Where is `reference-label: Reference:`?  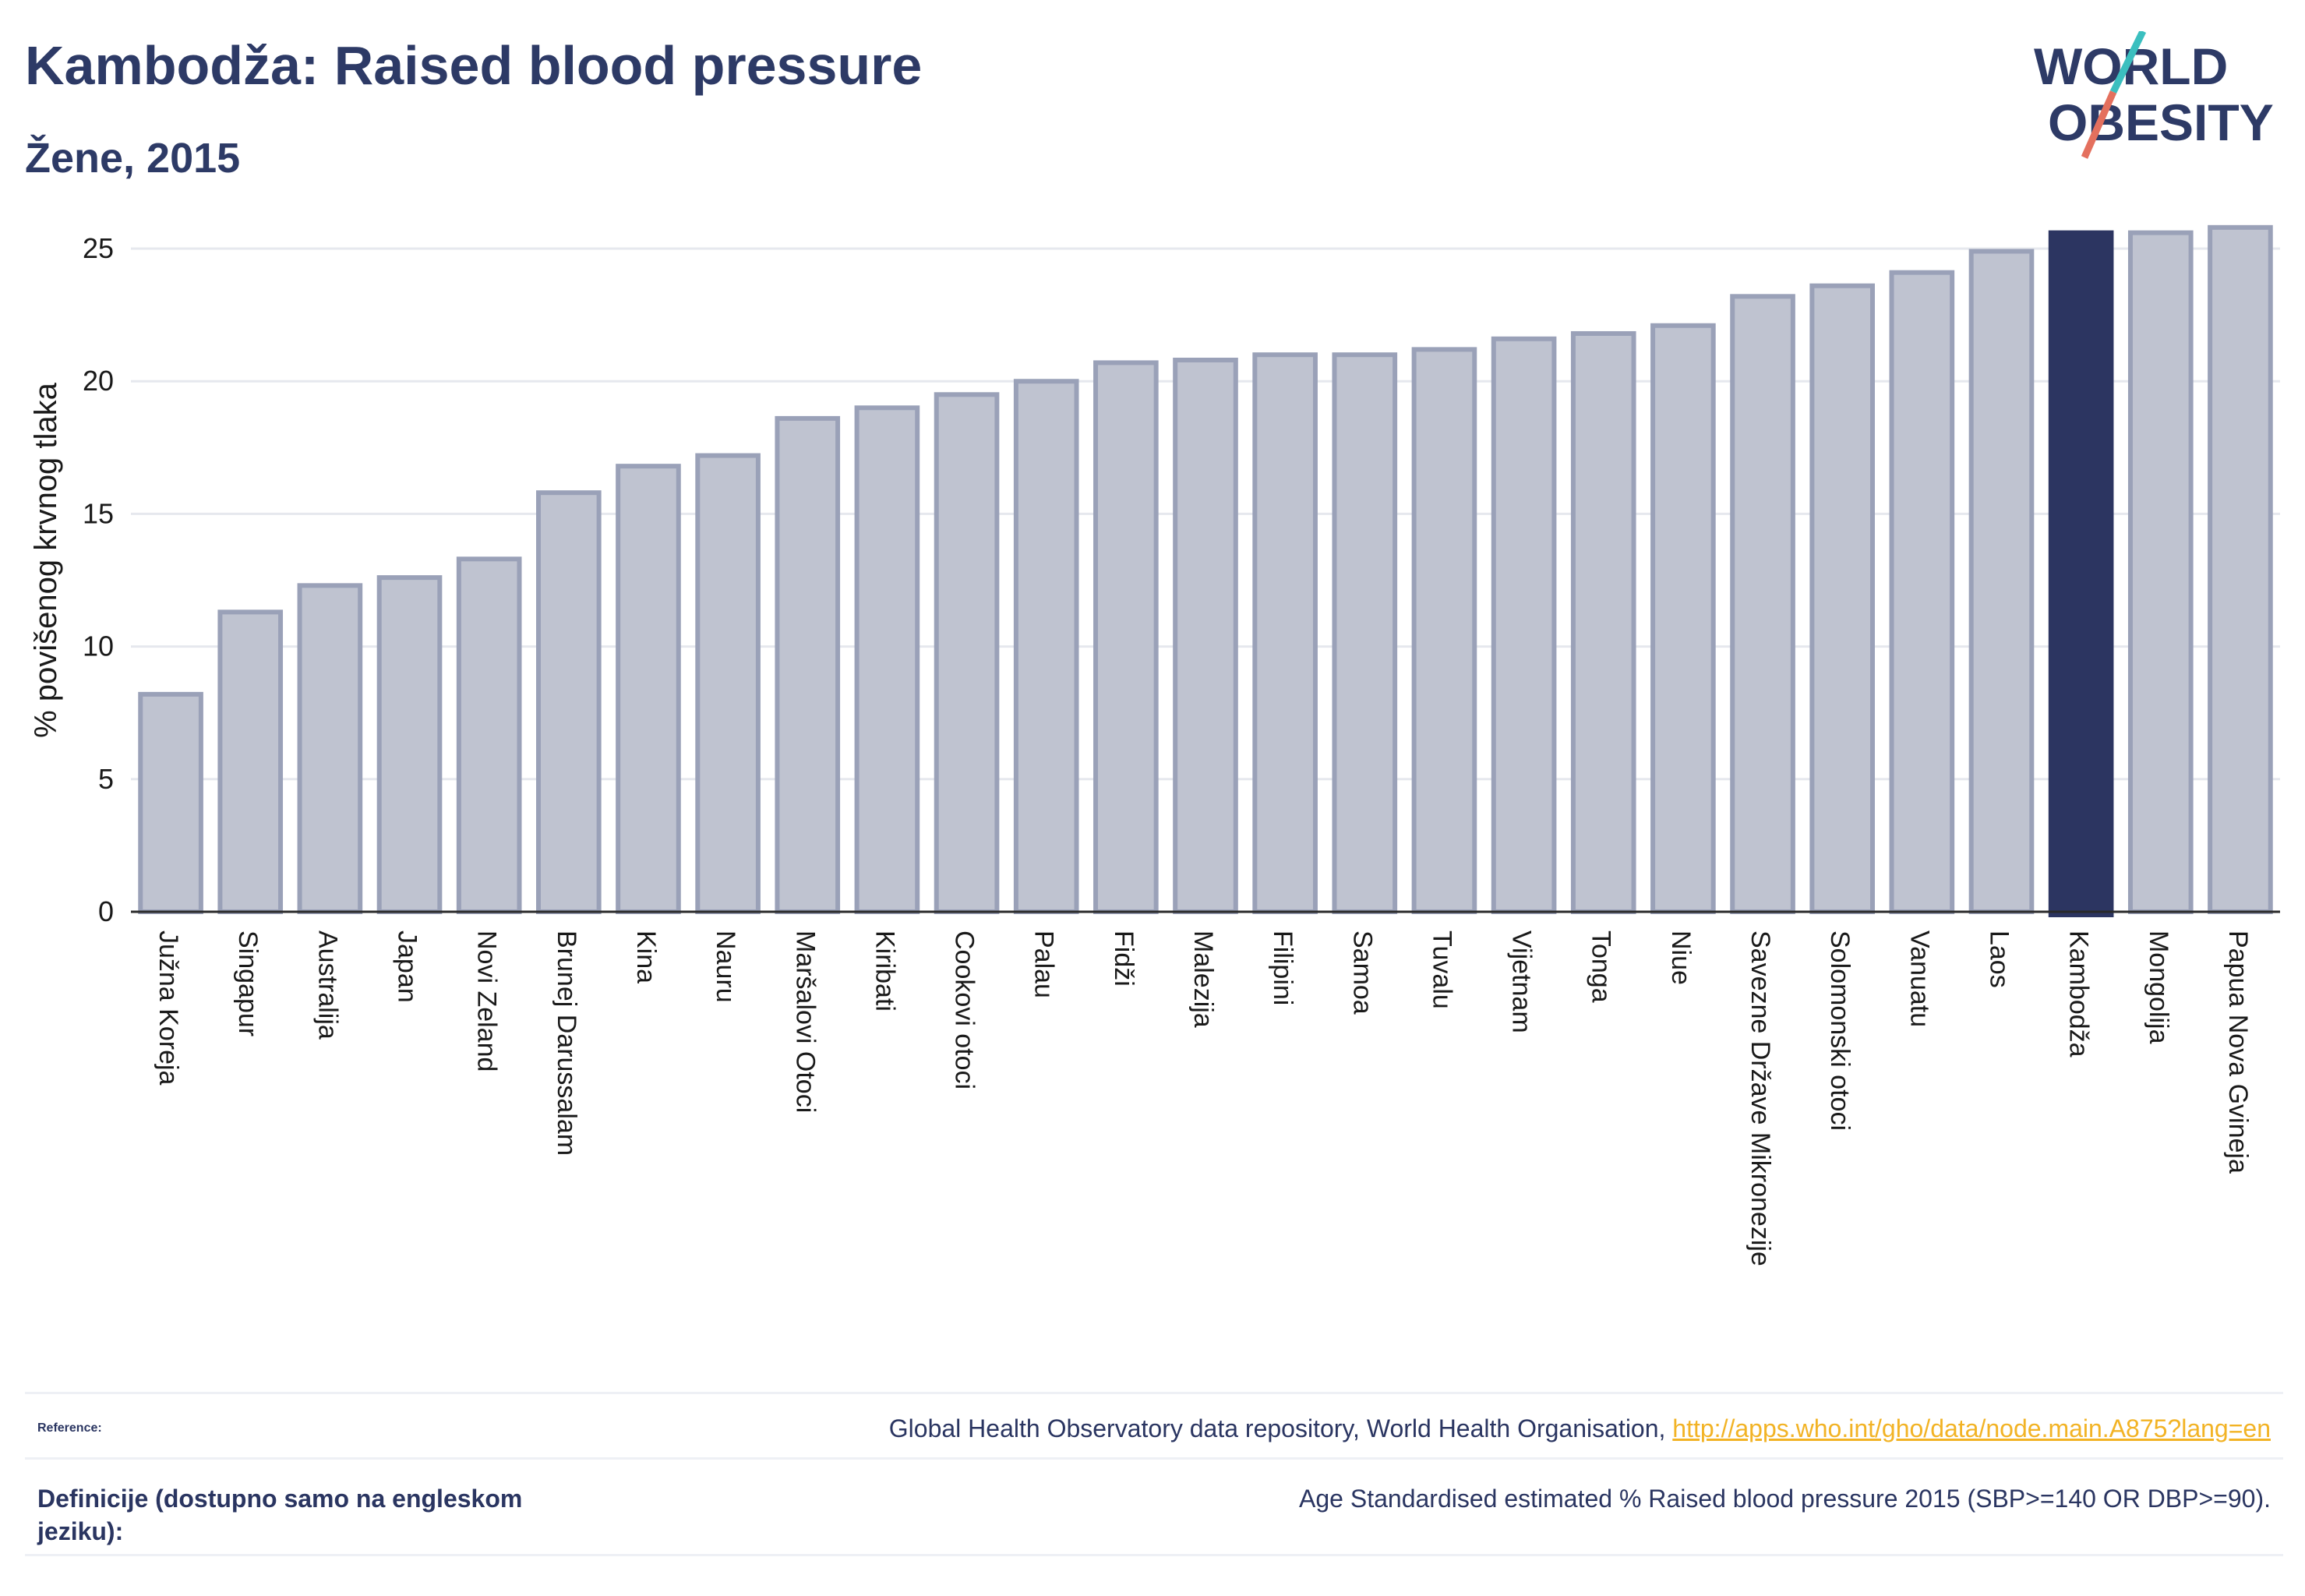 reference-label: Reference: is located at coordinates (69, 1428).